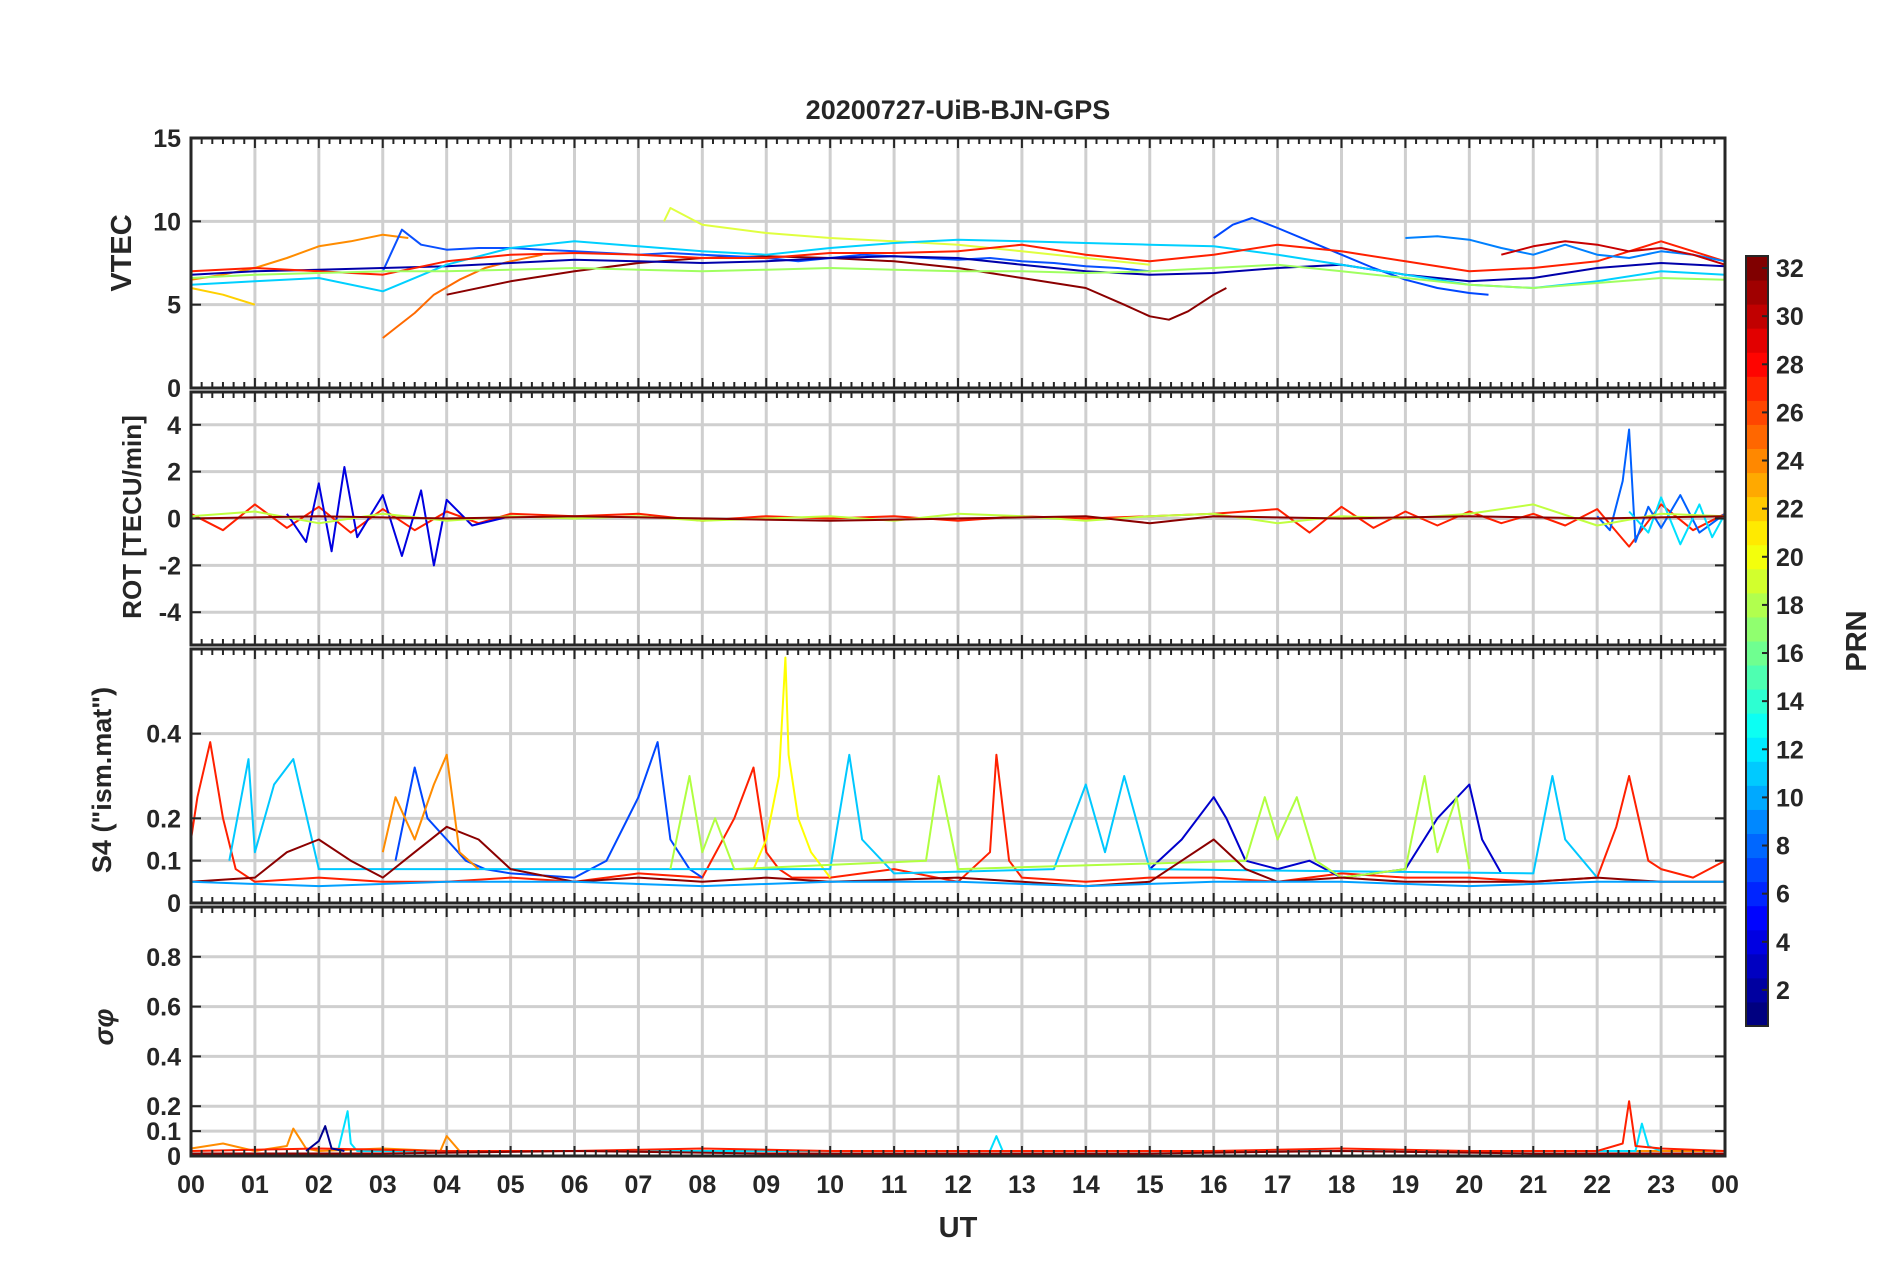 This screenshot has height=1272, width=1902. What do you see at coordinates (958, 1228) in the screenshot?
I see `x-axis-label: UT` at bounding box center [958, 1228].